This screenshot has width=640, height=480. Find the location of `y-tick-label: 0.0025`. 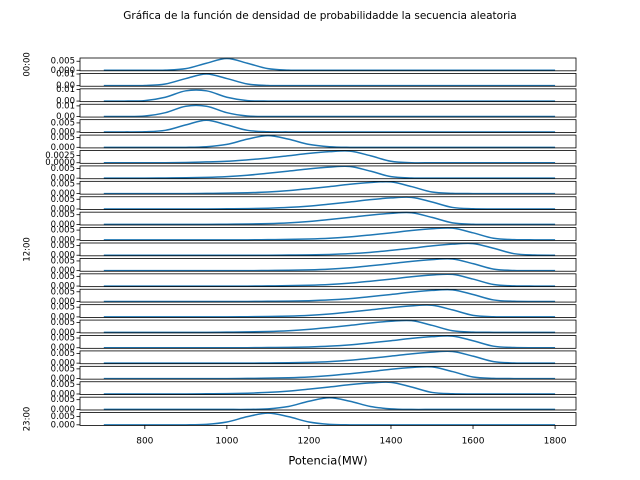

y-tick-label: 0.0025 is located at coordinates (60, 156).